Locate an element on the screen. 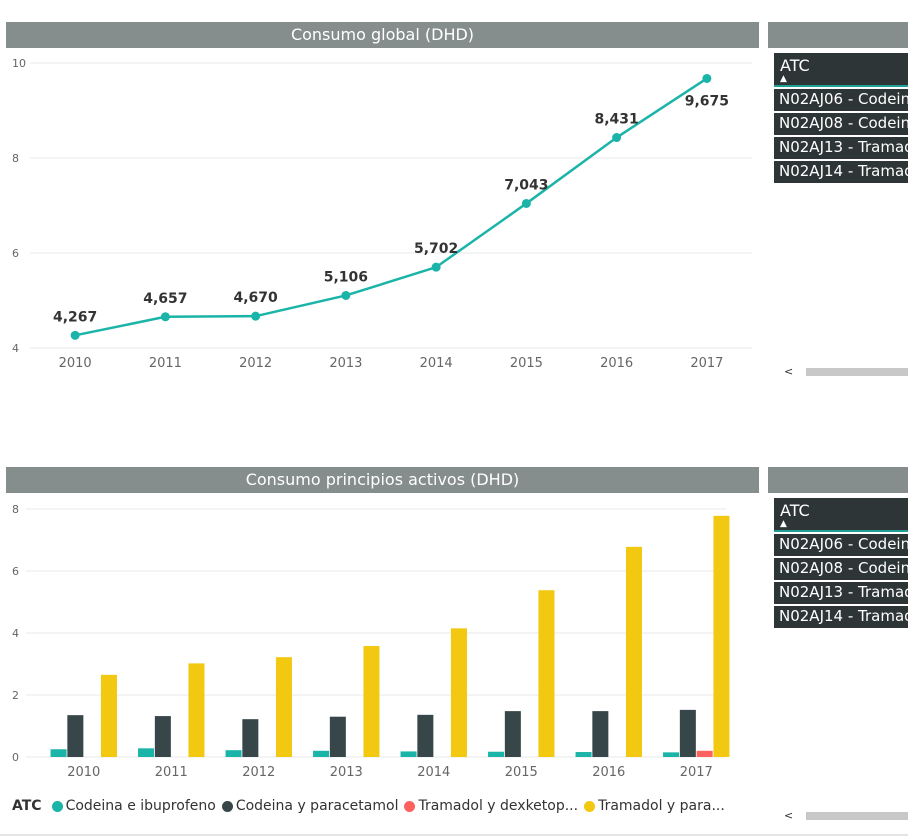  legend-item-codeina-ibuprofeno: Codeina e ibuprofeno is located at coordinates (133, 806).